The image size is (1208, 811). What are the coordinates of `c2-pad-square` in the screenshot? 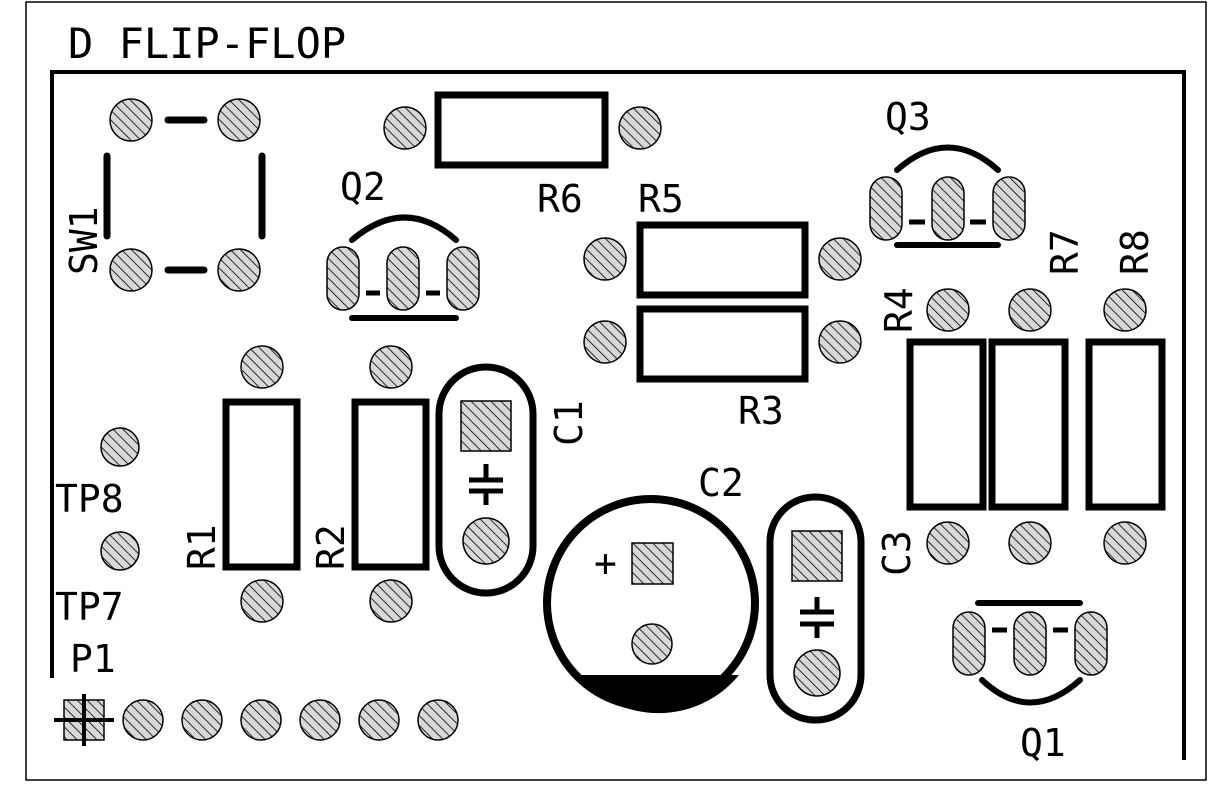 It's located at (652, 563).